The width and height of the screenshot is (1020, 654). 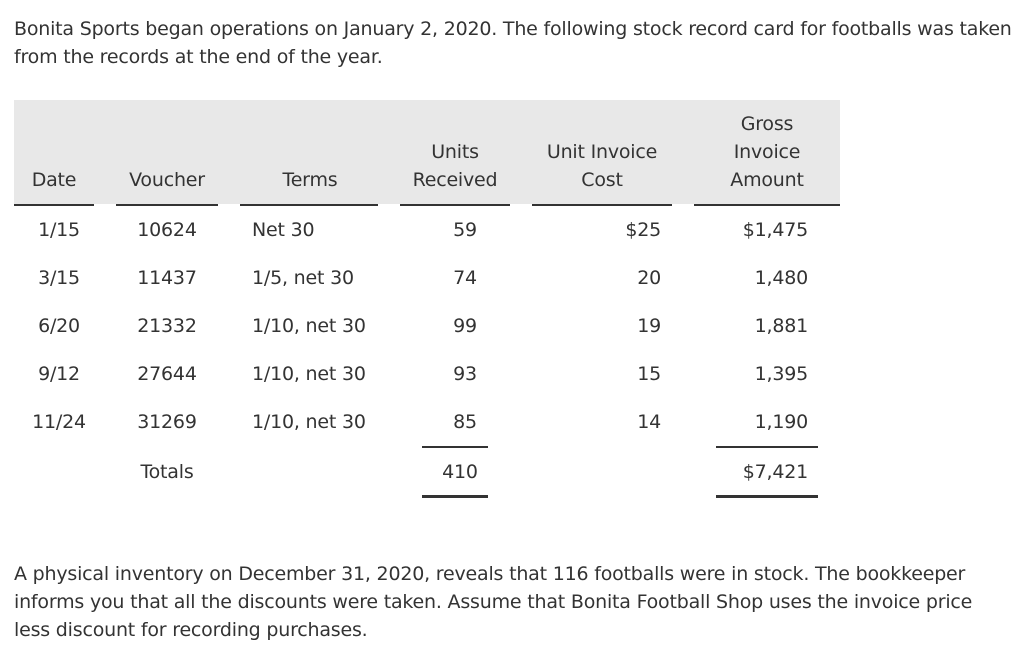 What do you see at coordinates (649, 374) in the screenshot?
I see `cell-unit-cost: 15` at bounding box center [649, 374].